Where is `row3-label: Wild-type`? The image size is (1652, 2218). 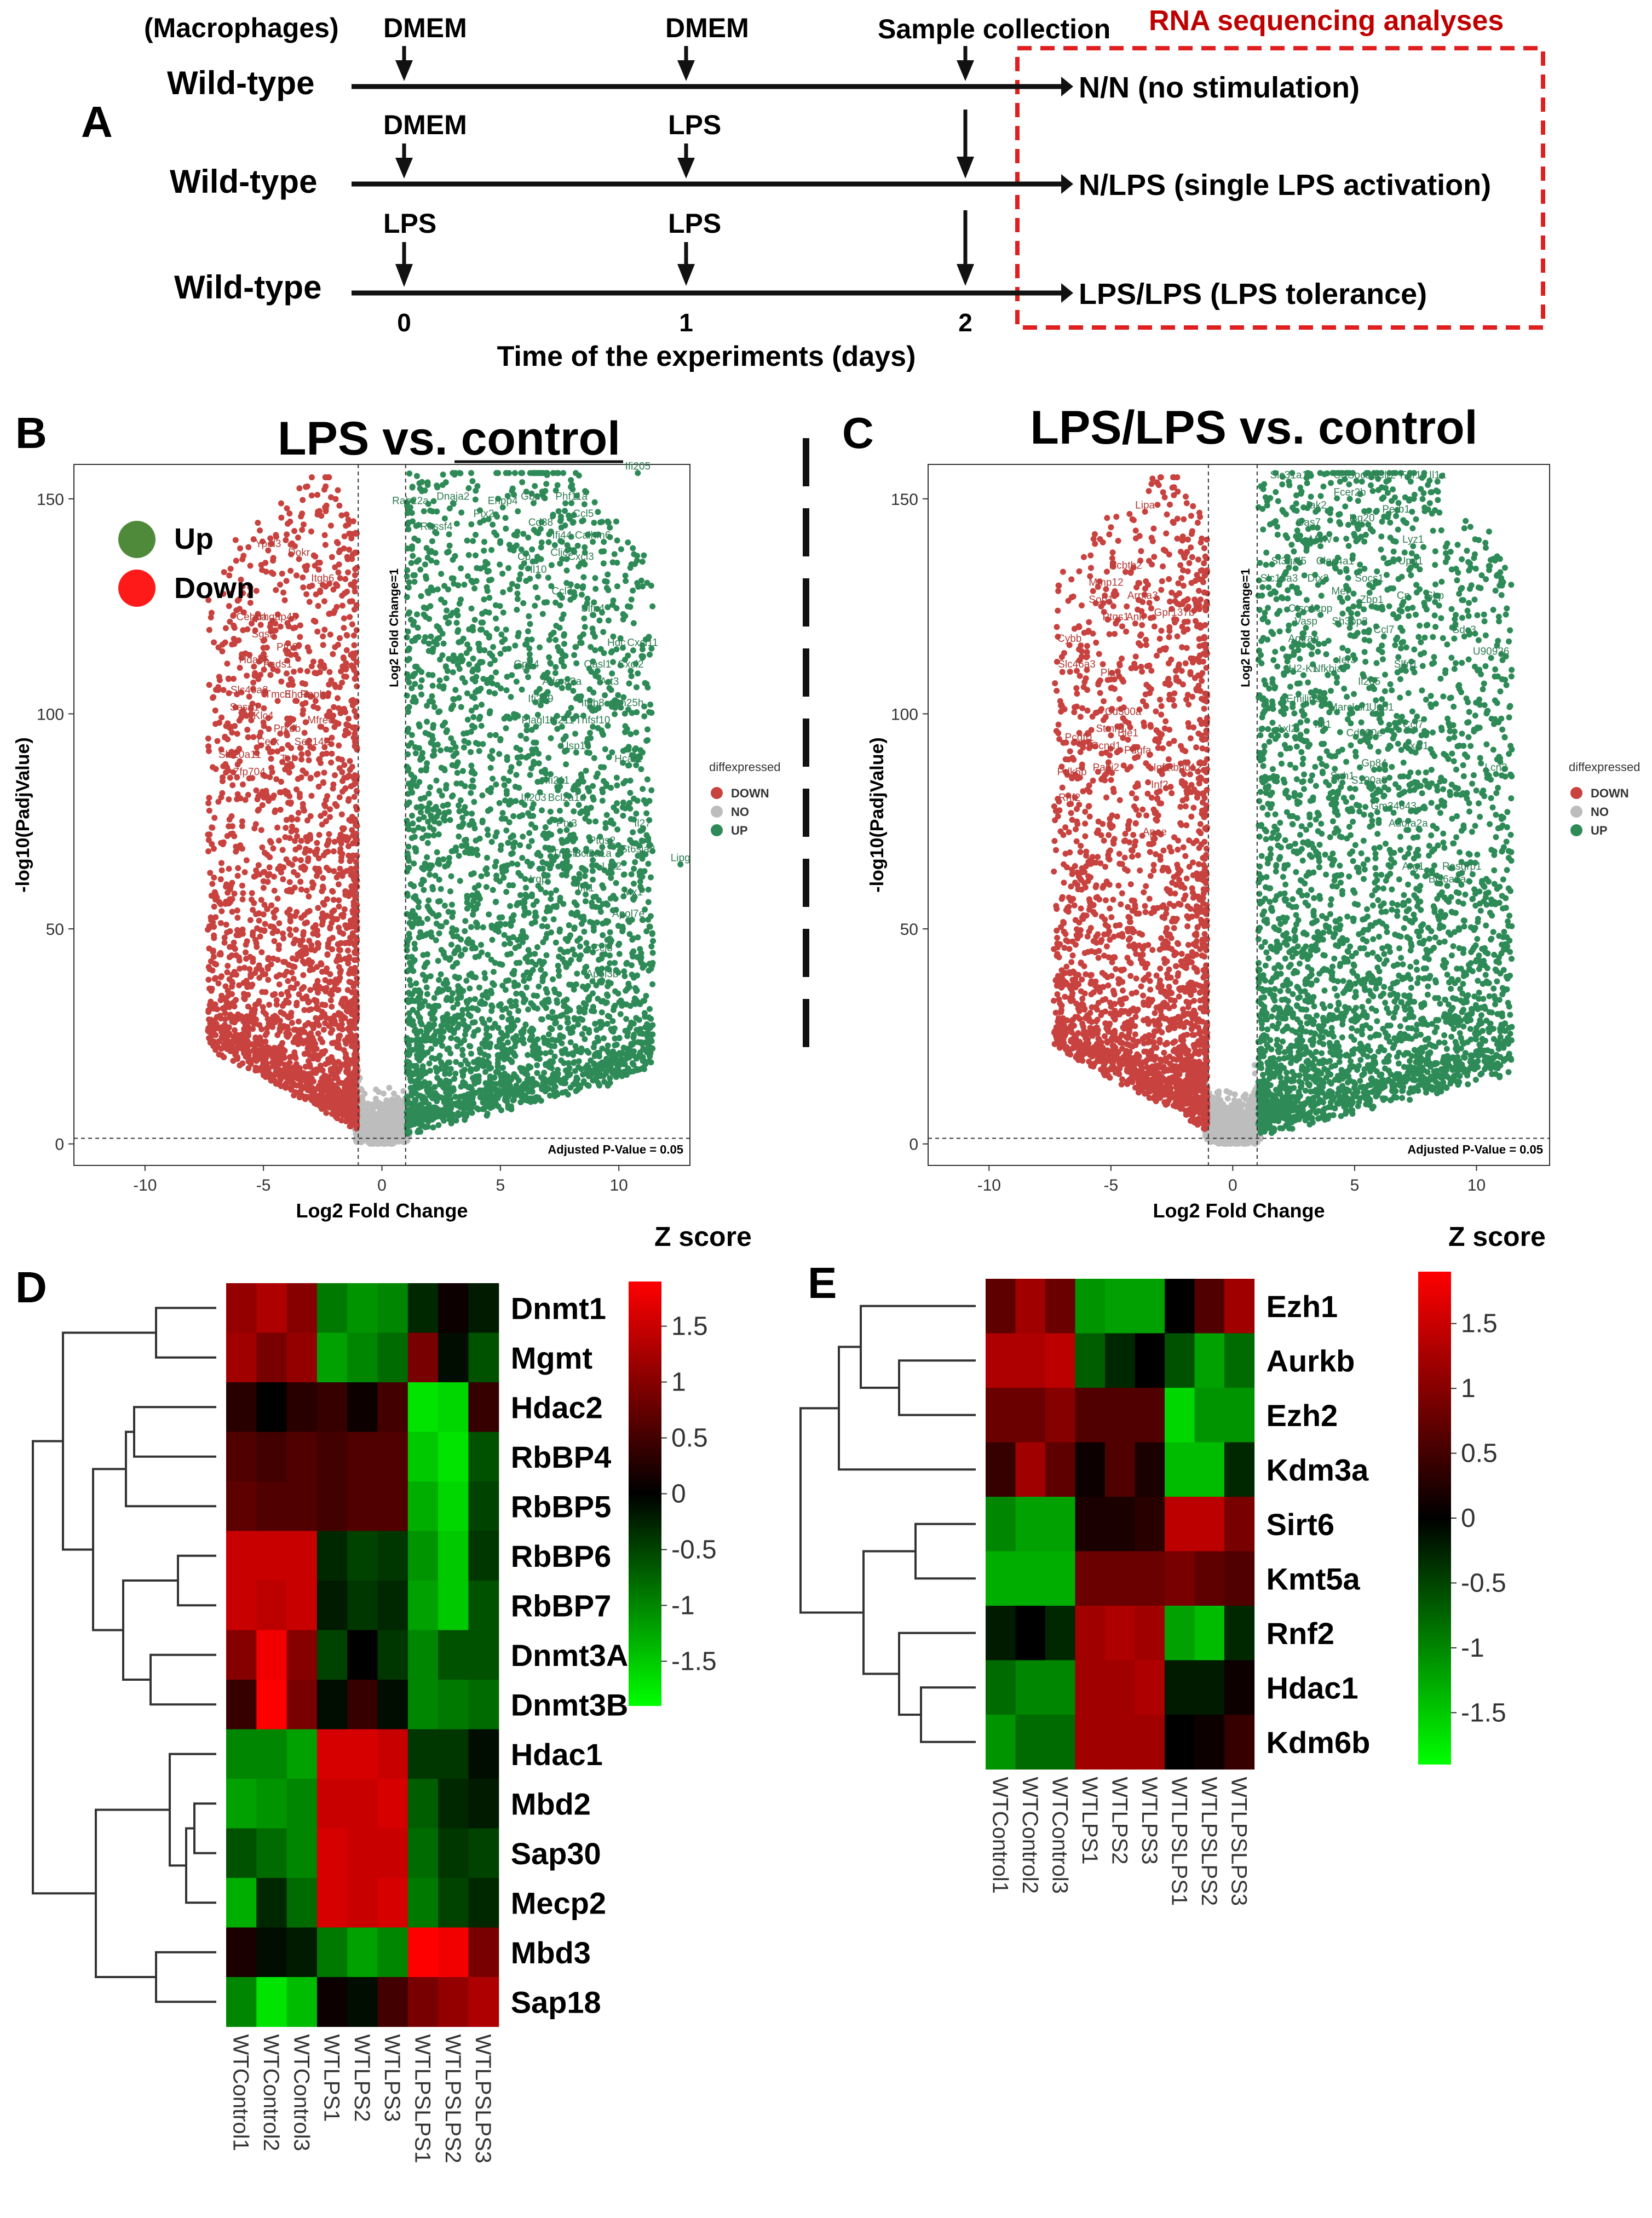
row3-label: Wild-type is located at coordinates (248, 287).